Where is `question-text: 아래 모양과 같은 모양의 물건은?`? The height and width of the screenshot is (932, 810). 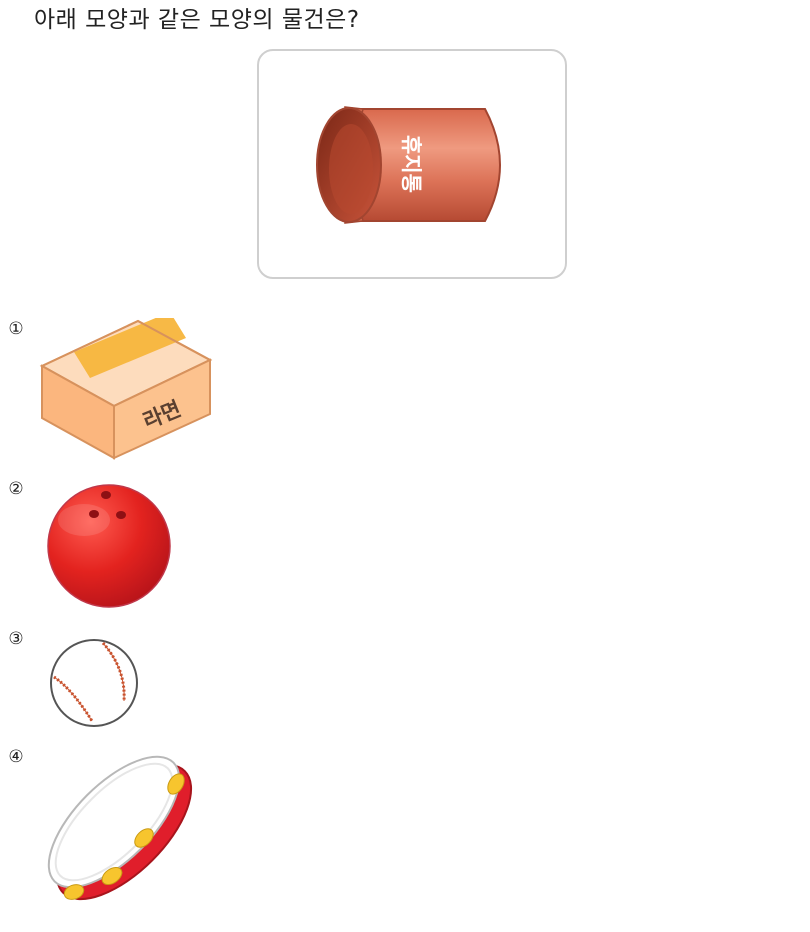 question-text: 아래 모양과 같은 모양의 물건은? is located at coordinates (197, 20).